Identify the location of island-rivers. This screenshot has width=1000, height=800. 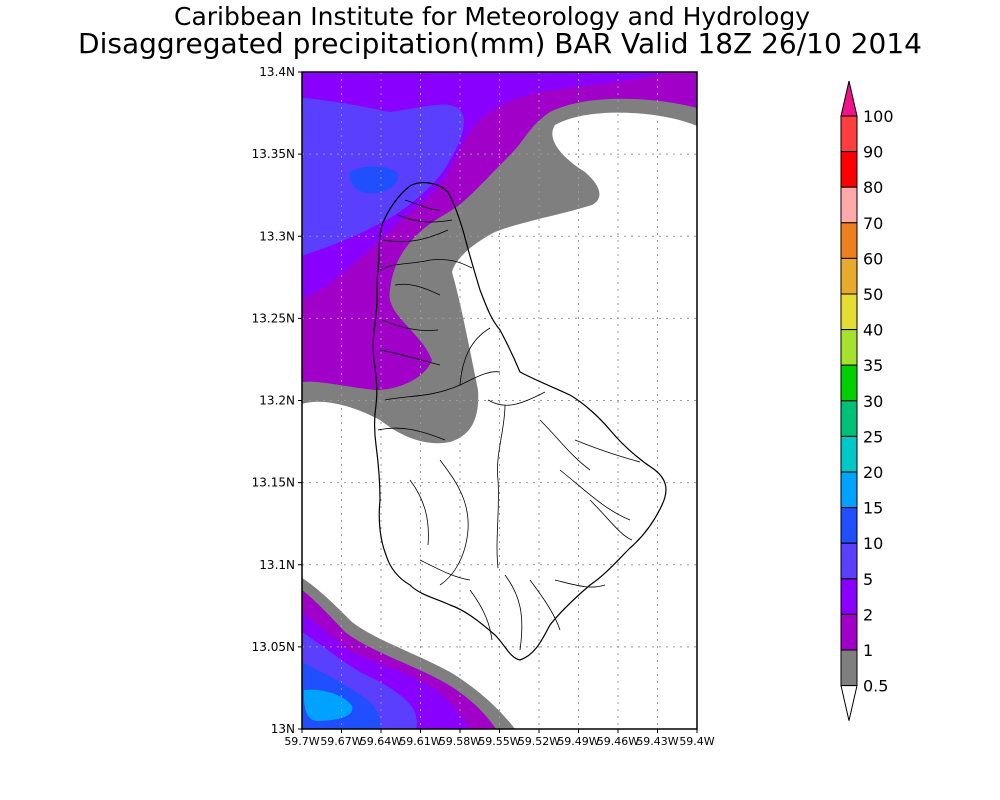
(509, 425).